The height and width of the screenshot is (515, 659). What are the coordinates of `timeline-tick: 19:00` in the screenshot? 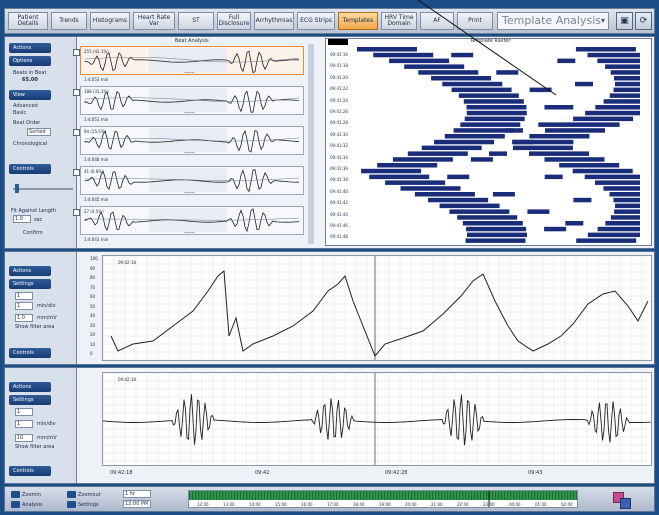 It's located at (385, 504).